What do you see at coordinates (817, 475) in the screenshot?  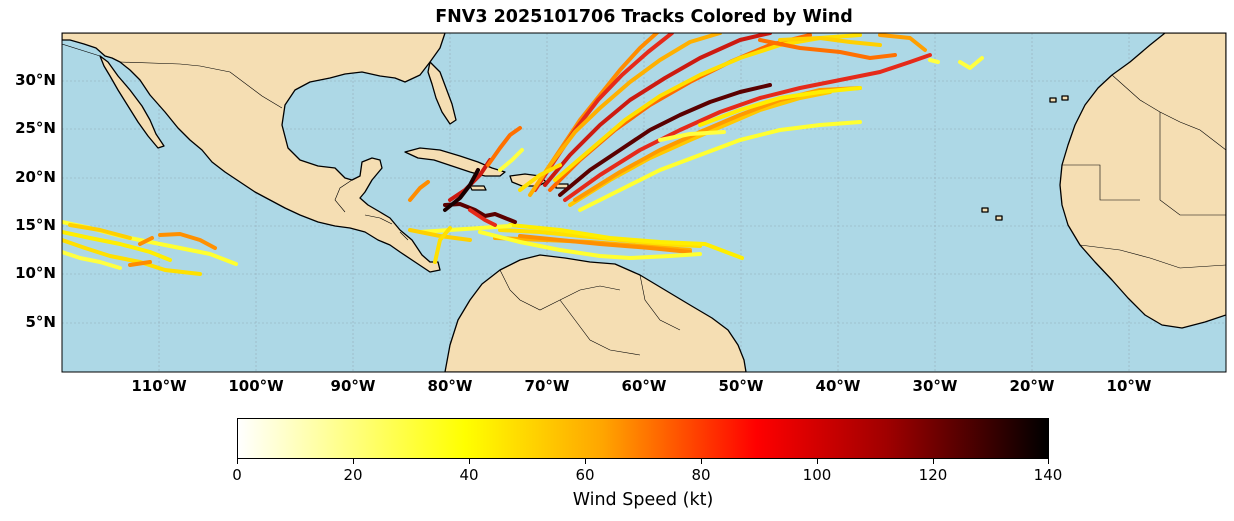 I see `colorbar-tick-label: 100` at bounding box center [817, 475].